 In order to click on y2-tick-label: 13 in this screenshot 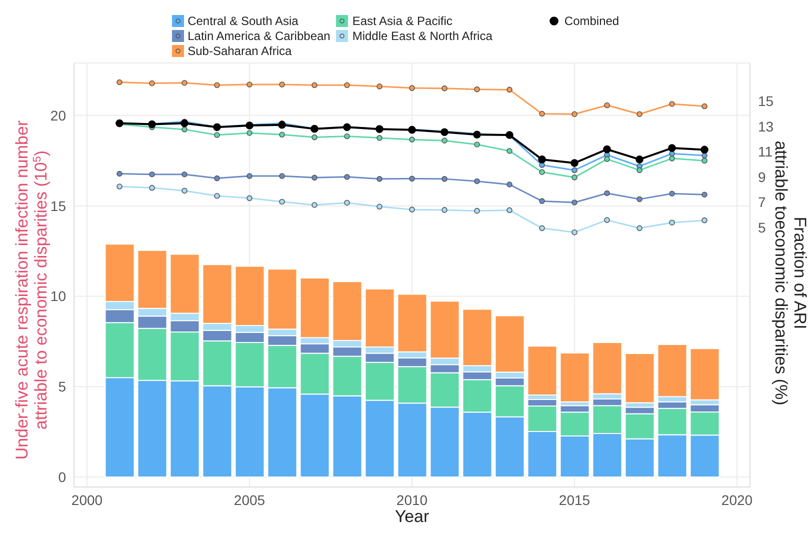, I will do `click(766, 126)`.